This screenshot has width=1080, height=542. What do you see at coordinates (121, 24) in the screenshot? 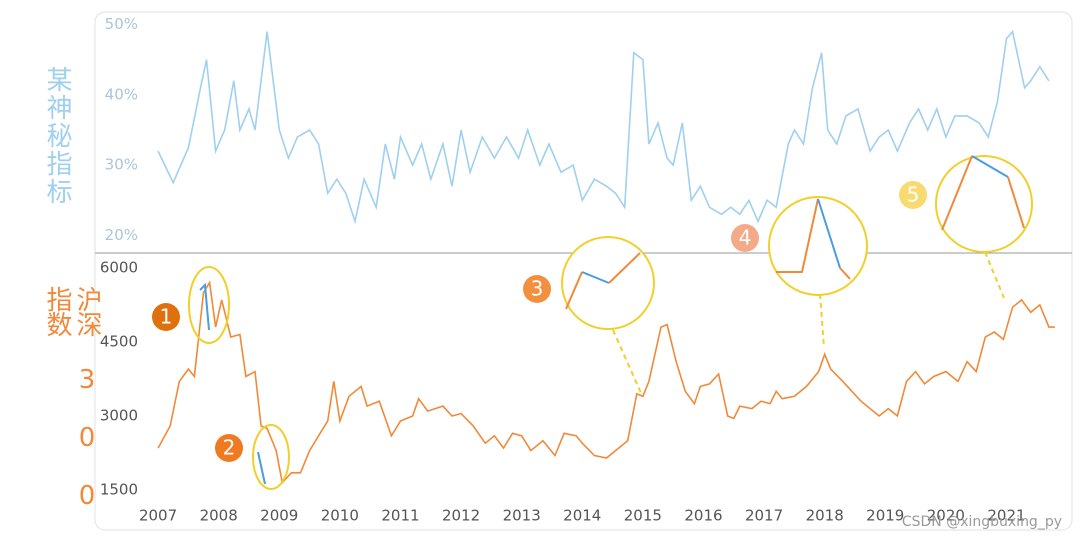
I see `y-tick-label: 50%` at bounding box center [121, 24].